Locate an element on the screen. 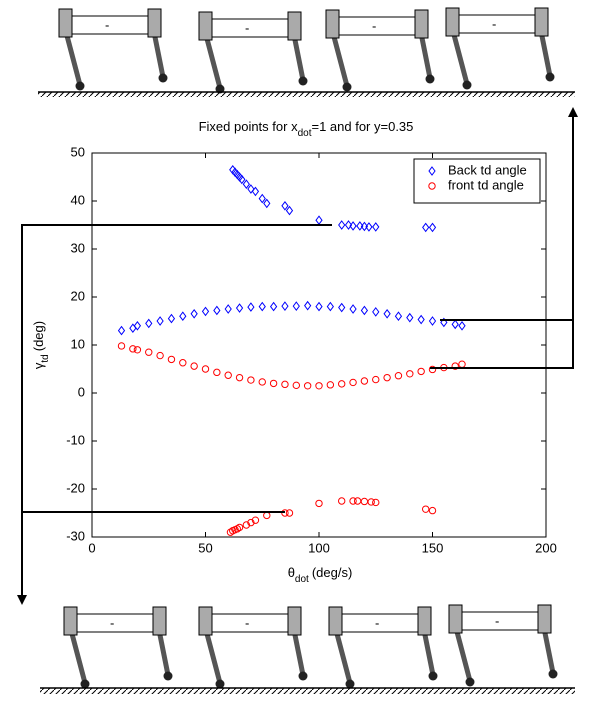 The height and width of the screenshot is (701, 592). legend-box is located at coordinates (477, 181).